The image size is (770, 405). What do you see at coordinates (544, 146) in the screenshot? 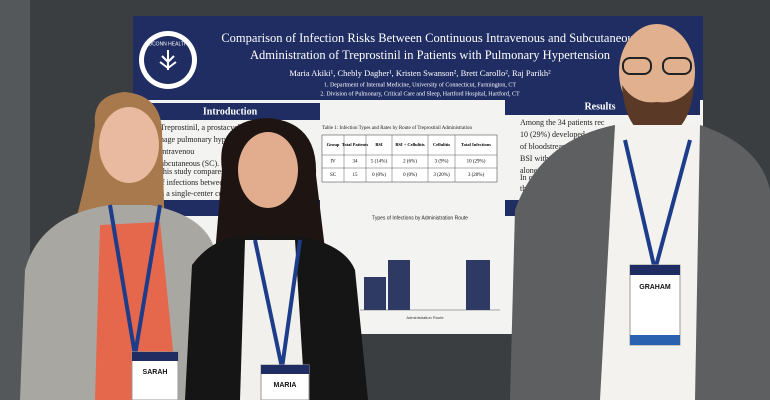
I see `results-line: of bloodstream` at bounding box center [544, 146].